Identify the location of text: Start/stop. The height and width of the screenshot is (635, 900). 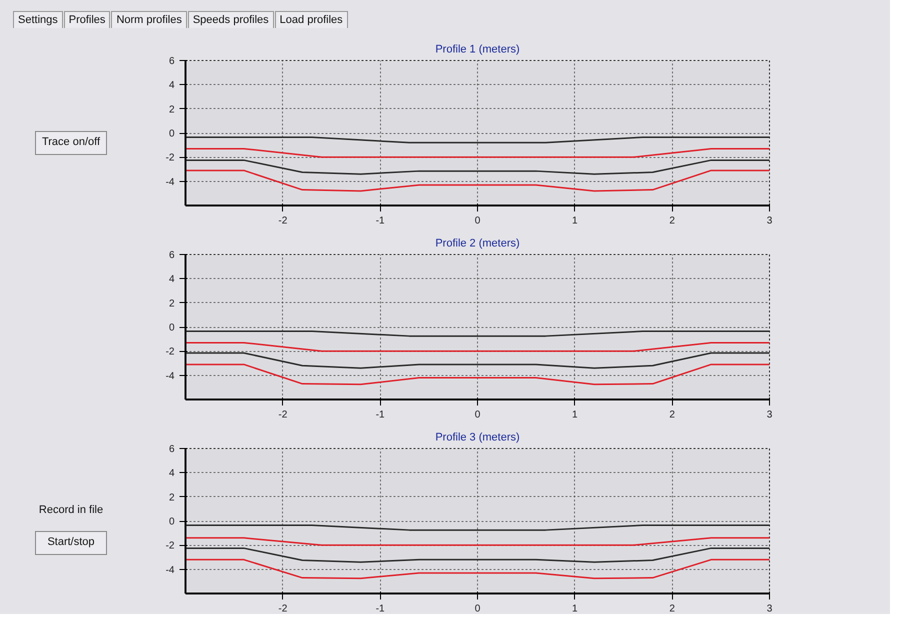
(71, 543).